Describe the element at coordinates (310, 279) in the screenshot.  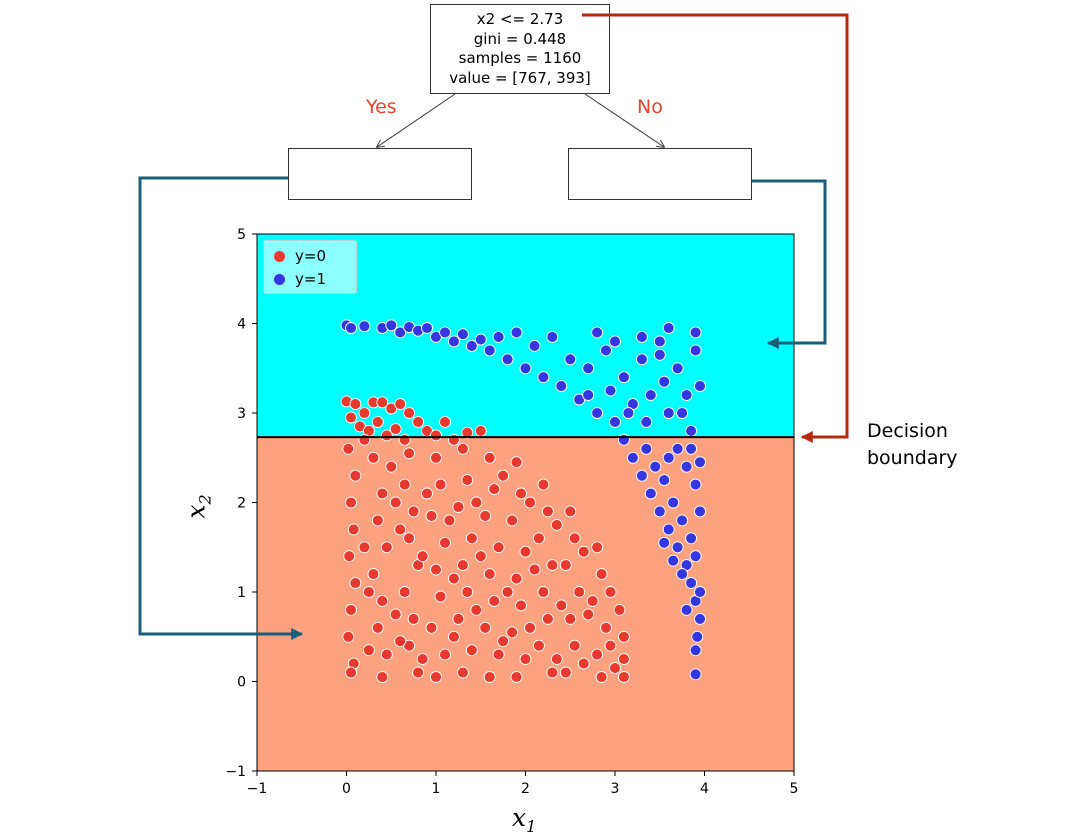
I see `legend-label-y1: y=1` at that location.